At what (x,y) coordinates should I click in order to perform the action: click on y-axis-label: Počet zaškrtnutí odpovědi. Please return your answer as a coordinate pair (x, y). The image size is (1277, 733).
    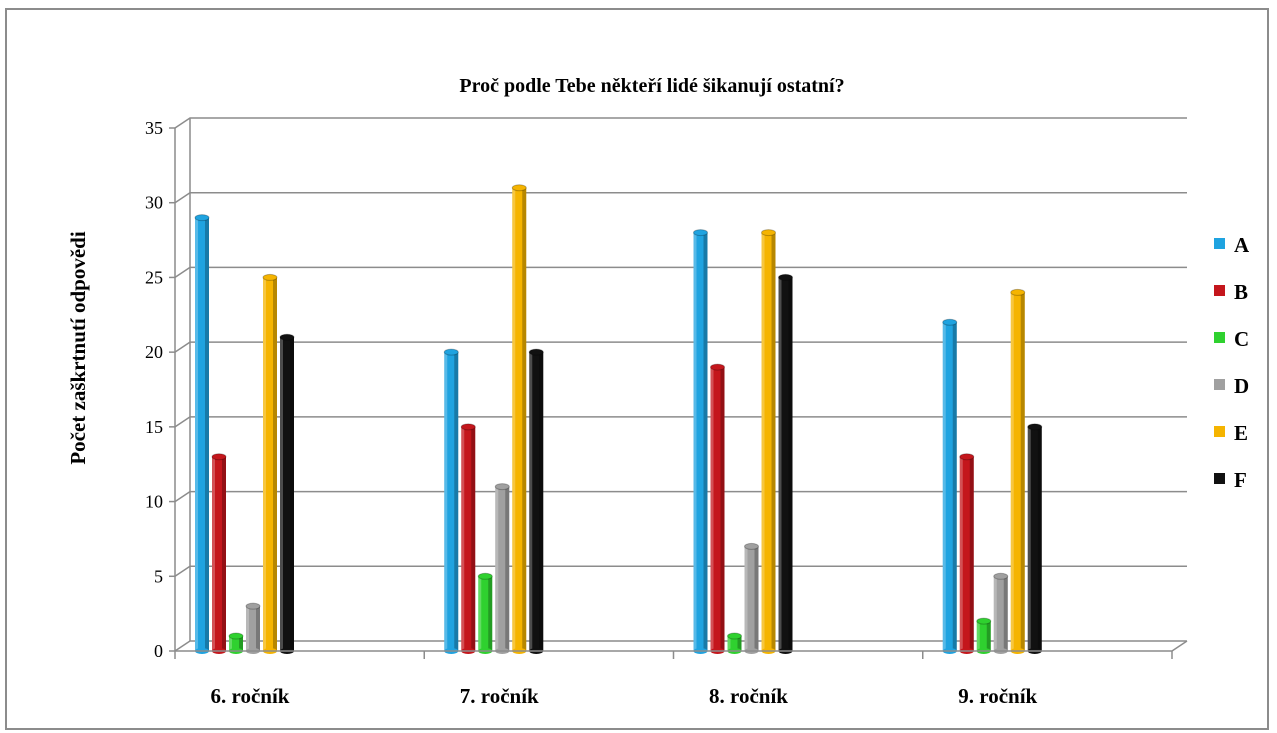
    Looking at the image, I should click on (78, 347).